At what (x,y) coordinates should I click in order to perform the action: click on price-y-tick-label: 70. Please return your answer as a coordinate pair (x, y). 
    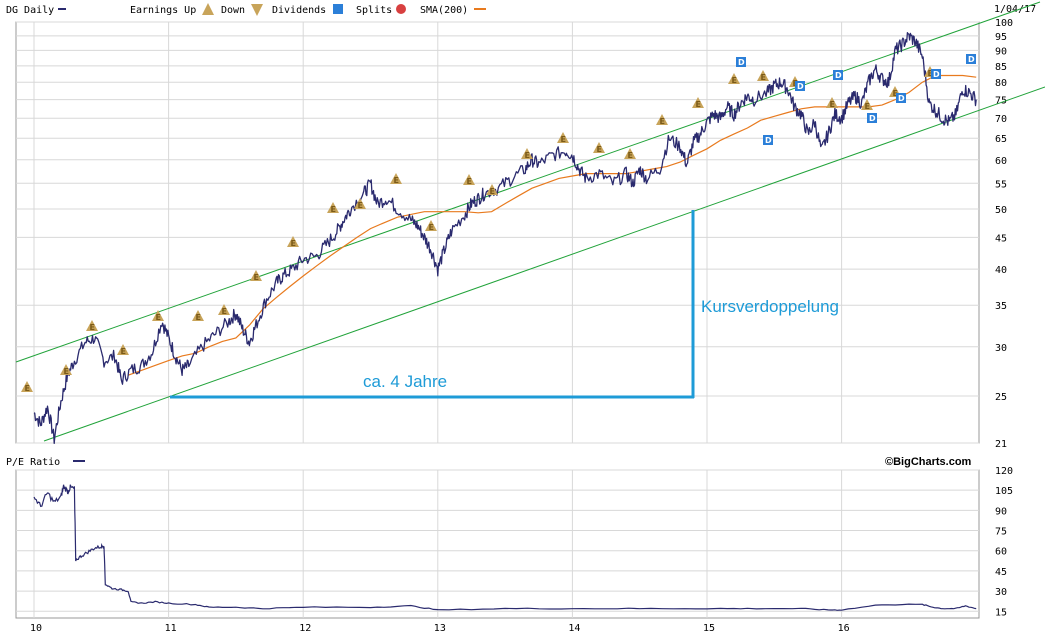
    Looking at the image, I should click on (1001, 119).